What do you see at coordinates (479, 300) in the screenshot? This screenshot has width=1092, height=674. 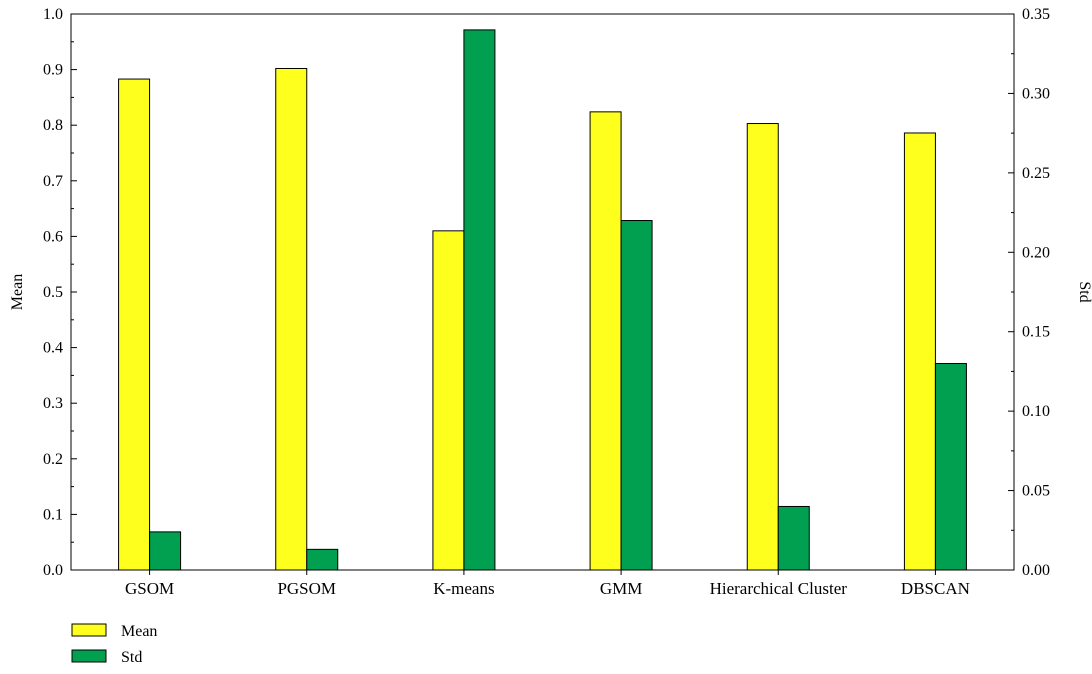 I see `bar-std-k-means` at bounding box center [479, 300].